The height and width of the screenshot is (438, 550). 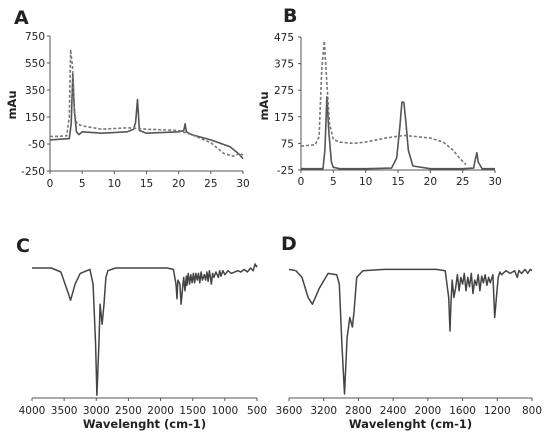 What do you see at coordinates (35, 91) in the screenshot?
I see `y-tick-label: 350` at bounding box center [35, 91].